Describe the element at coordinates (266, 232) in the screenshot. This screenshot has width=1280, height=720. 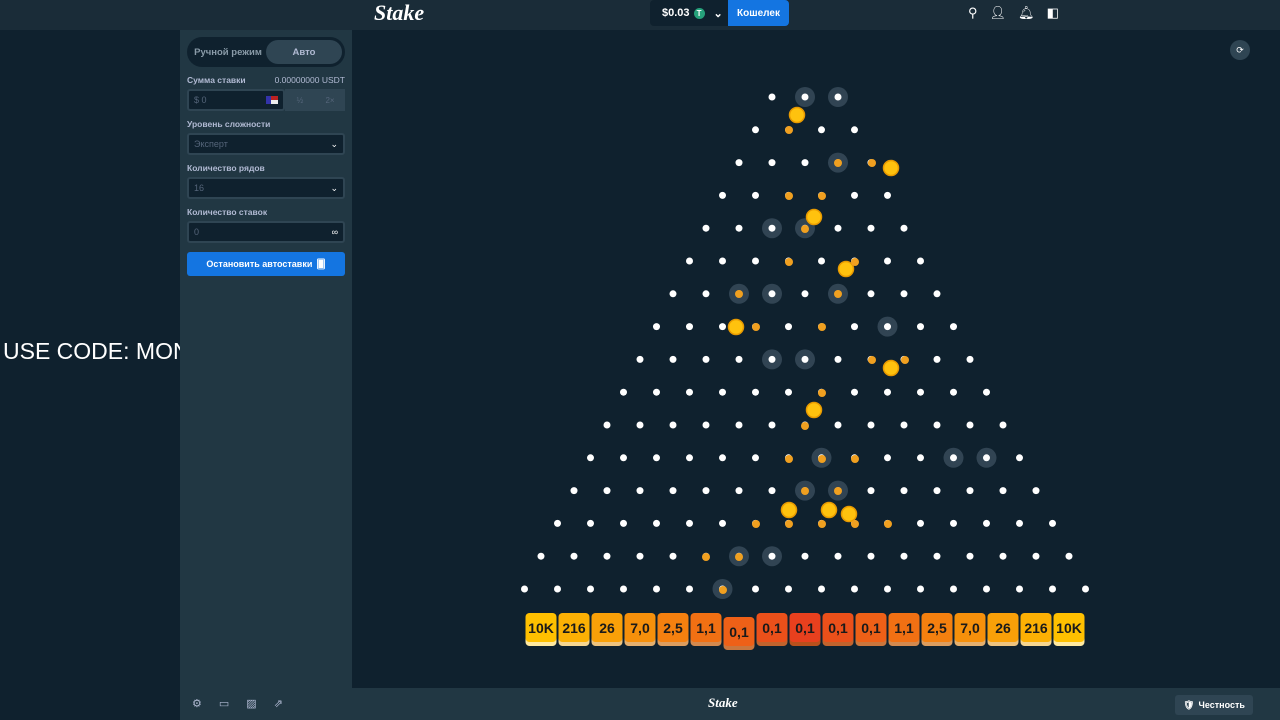
I see `bets-count-input: 0 ∞` at that location.